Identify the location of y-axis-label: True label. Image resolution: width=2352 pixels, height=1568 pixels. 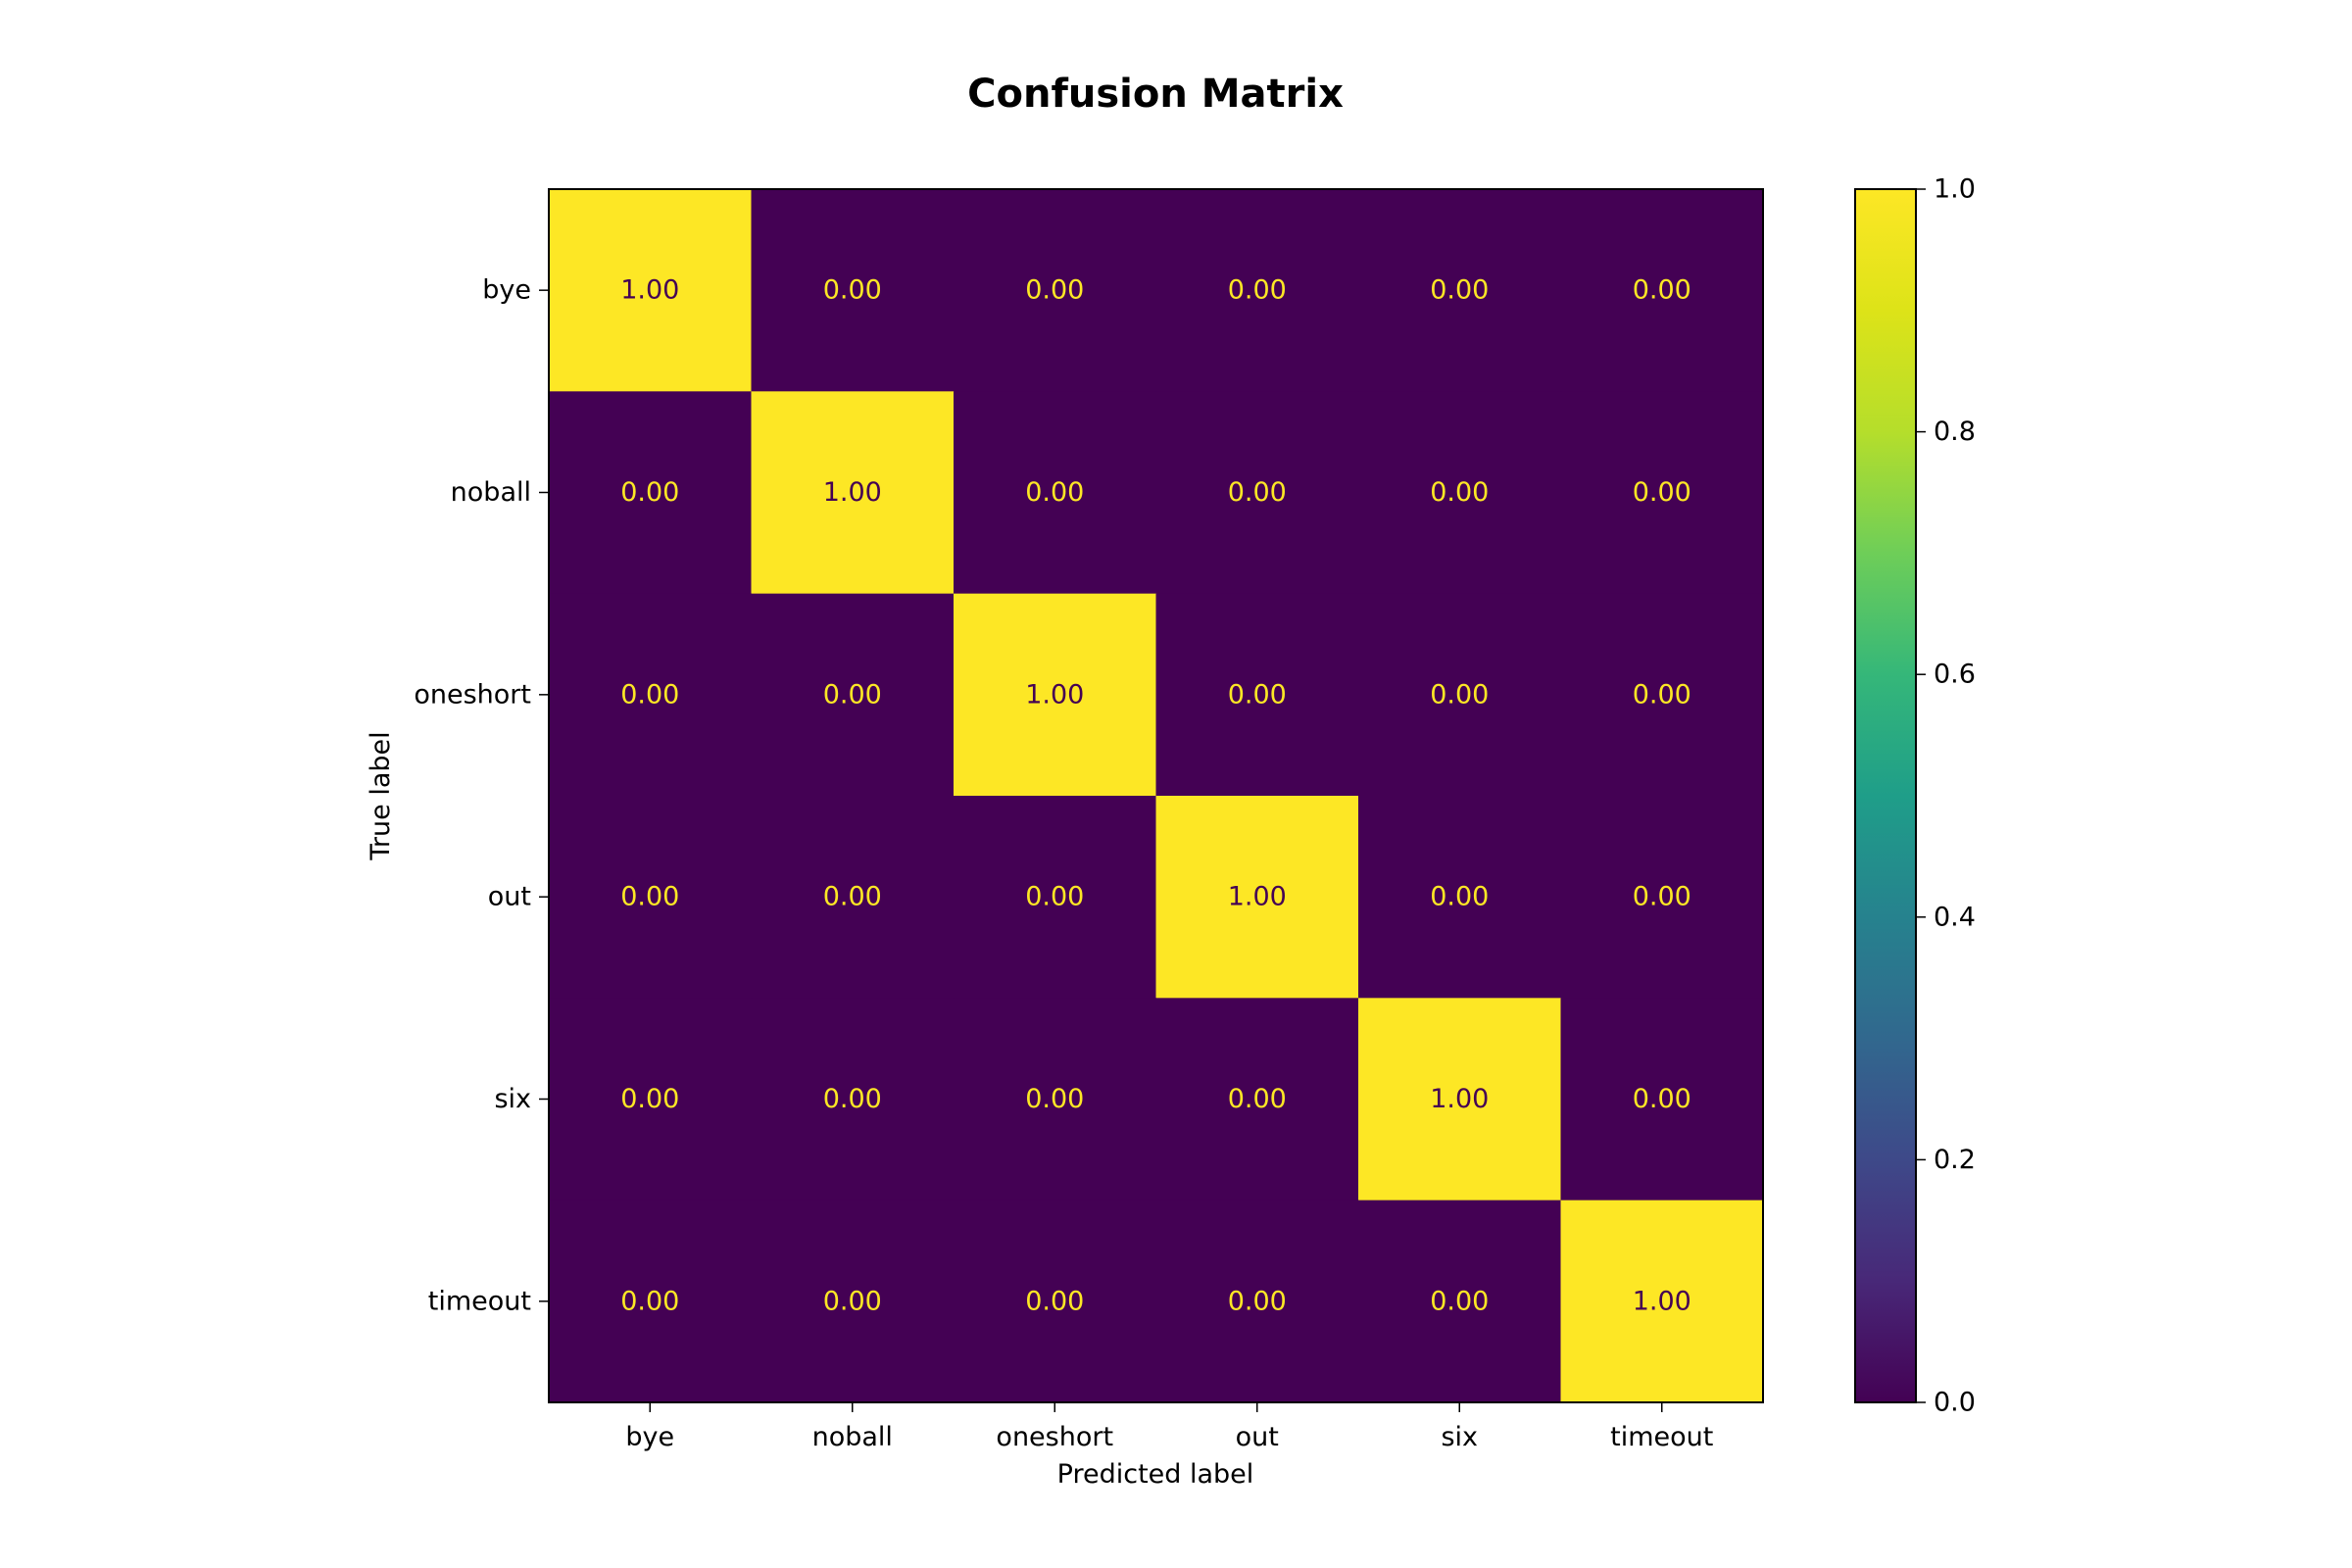
(381, 795).